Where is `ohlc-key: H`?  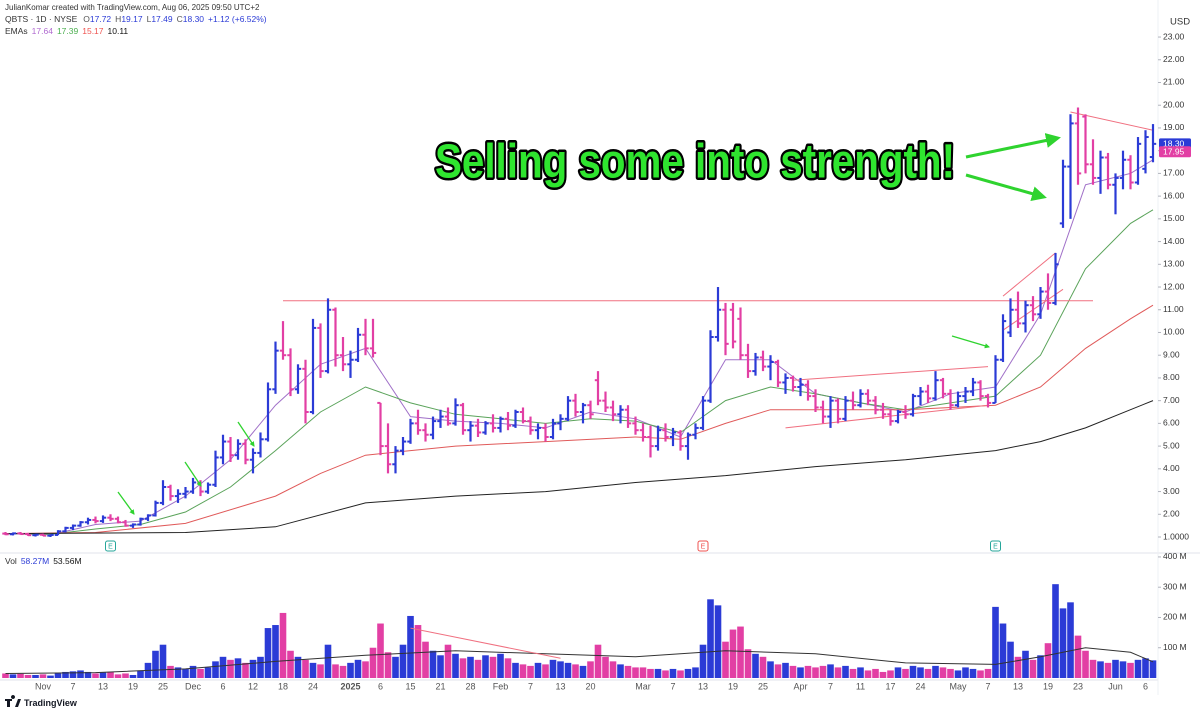 ohlc-key: H is located at coordinates (118, 19).